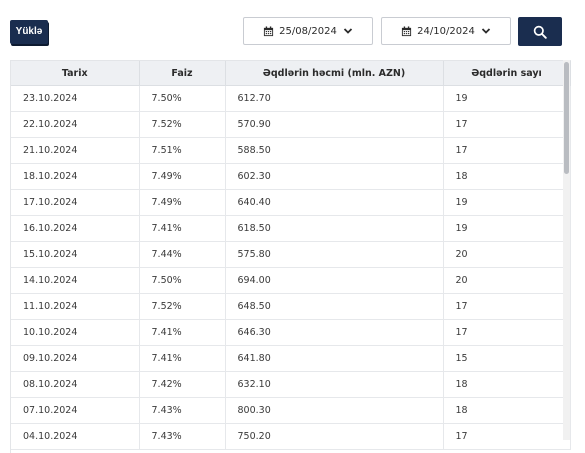 The image size is (585, 453). I want to click on cell-volume: 618.50, so click(334, 228).